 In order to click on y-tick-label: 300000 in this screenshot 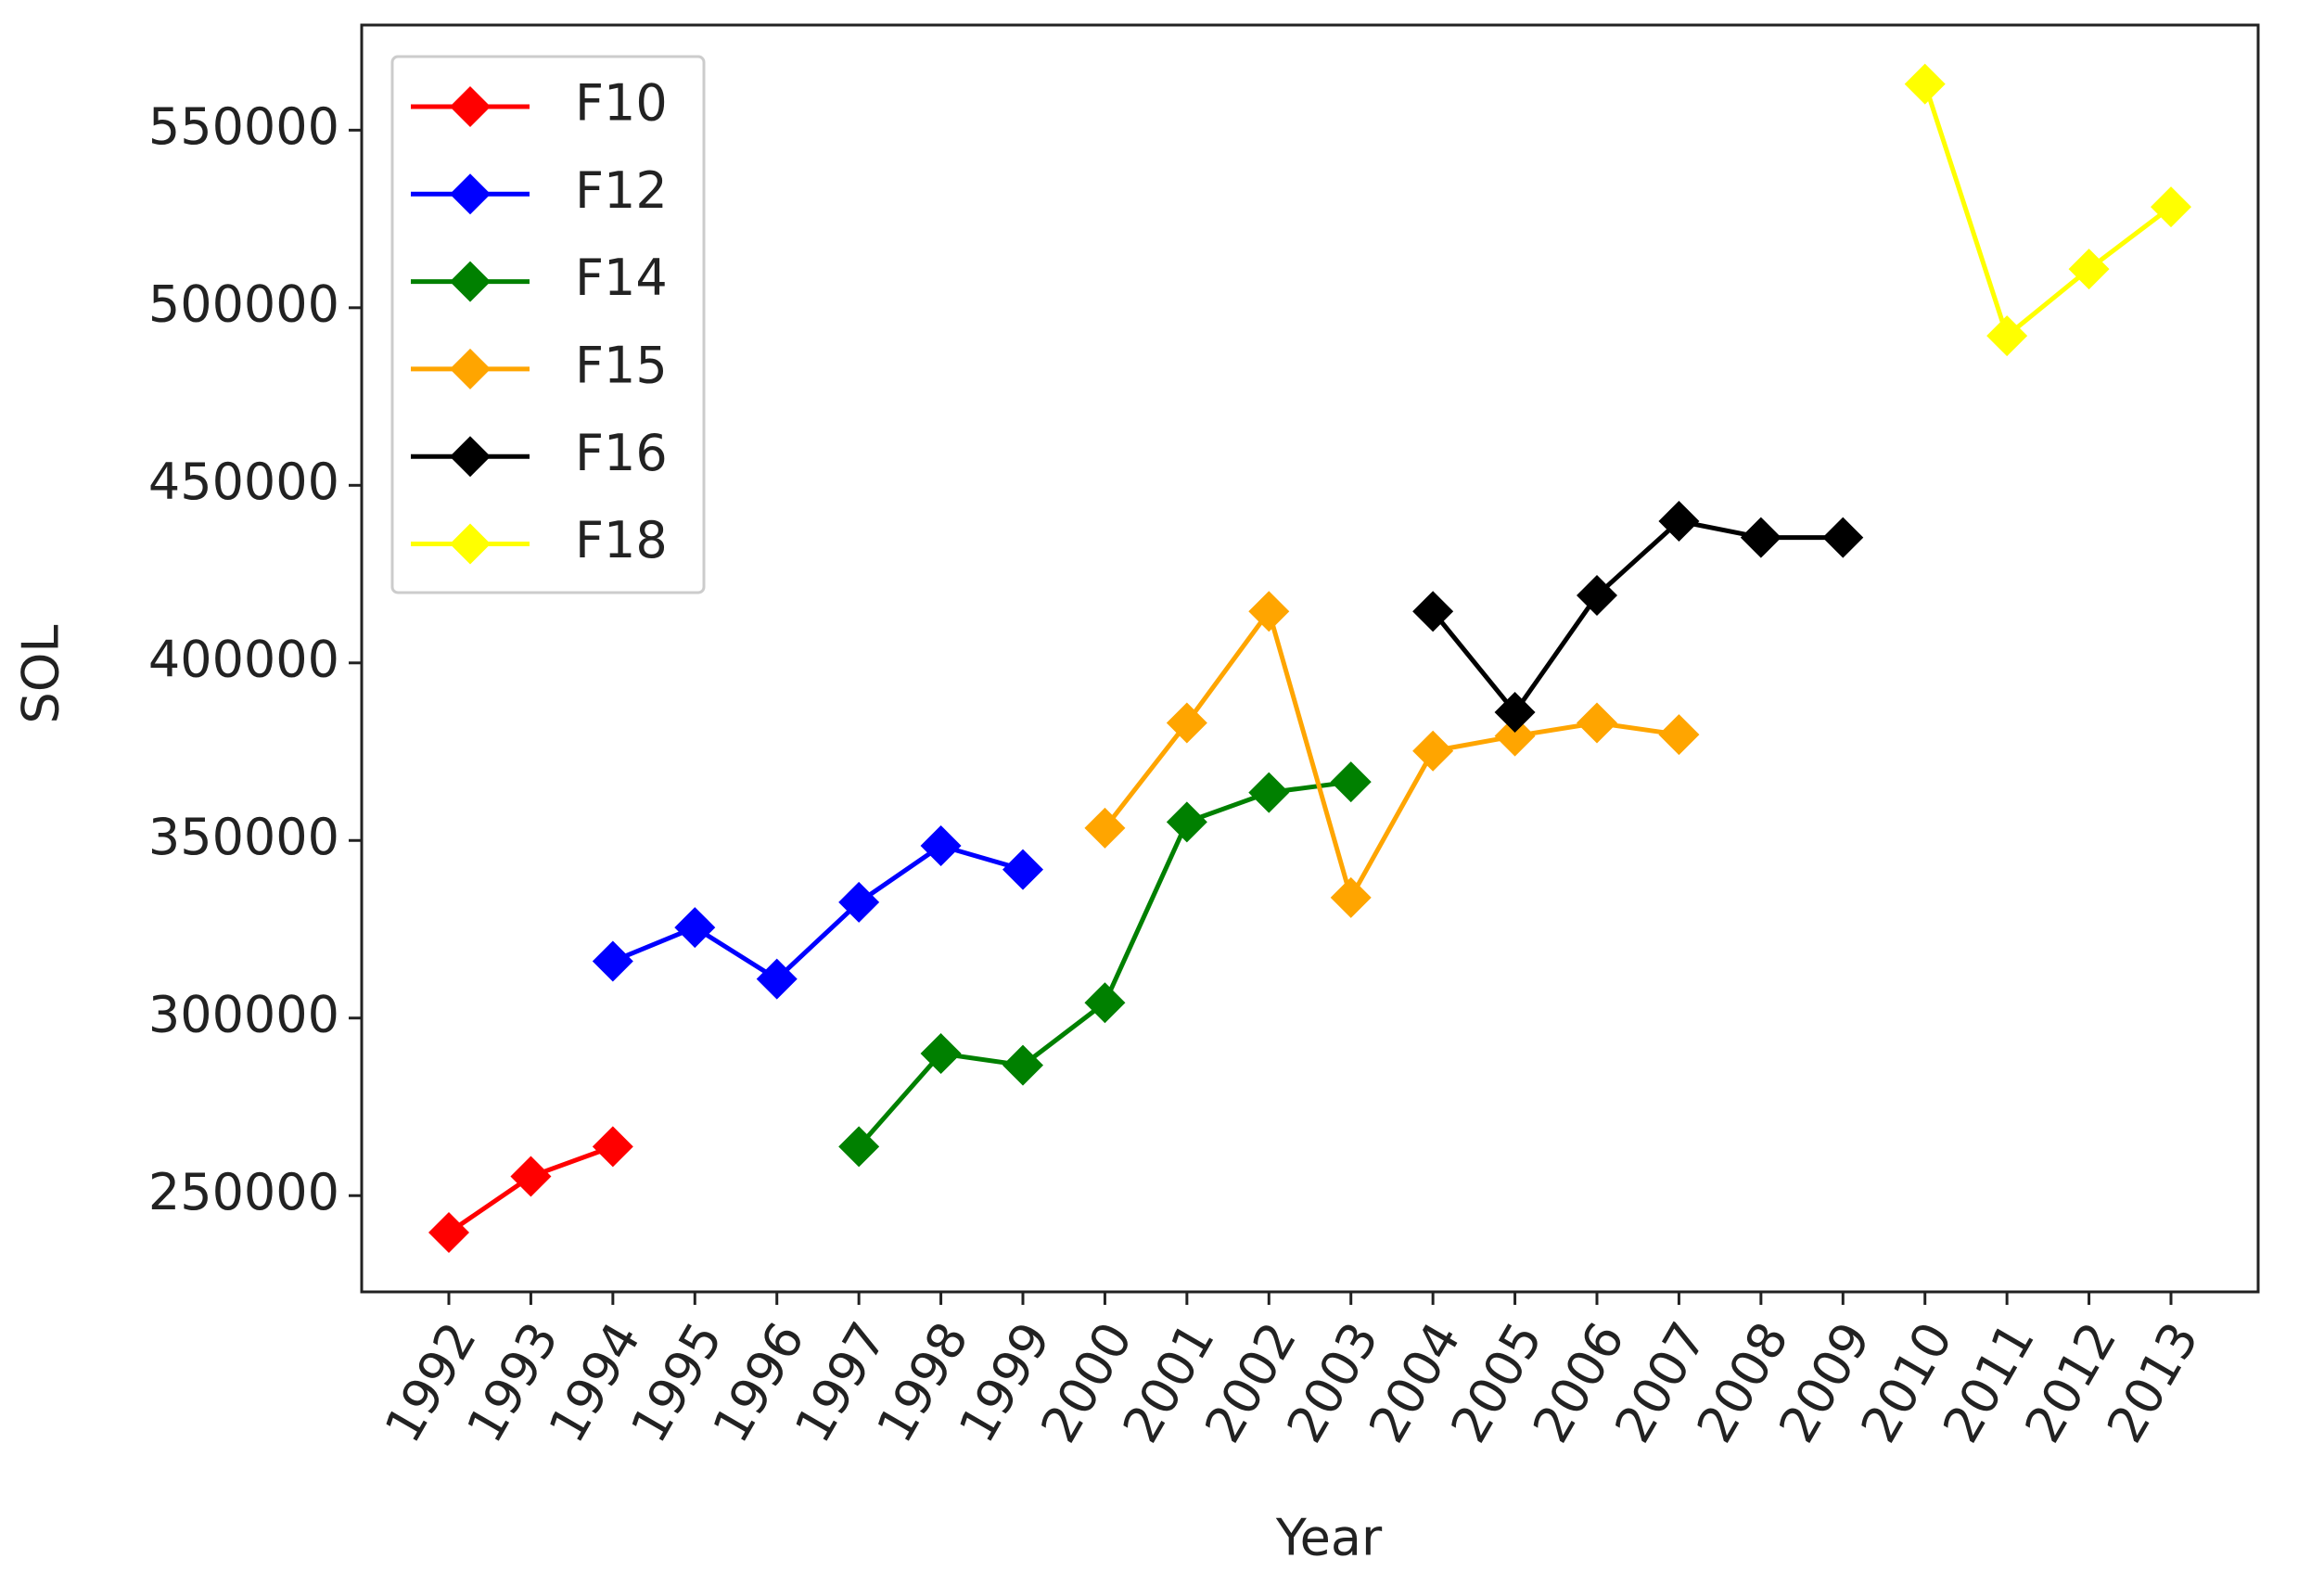, I will do `click(244, 1014)`.